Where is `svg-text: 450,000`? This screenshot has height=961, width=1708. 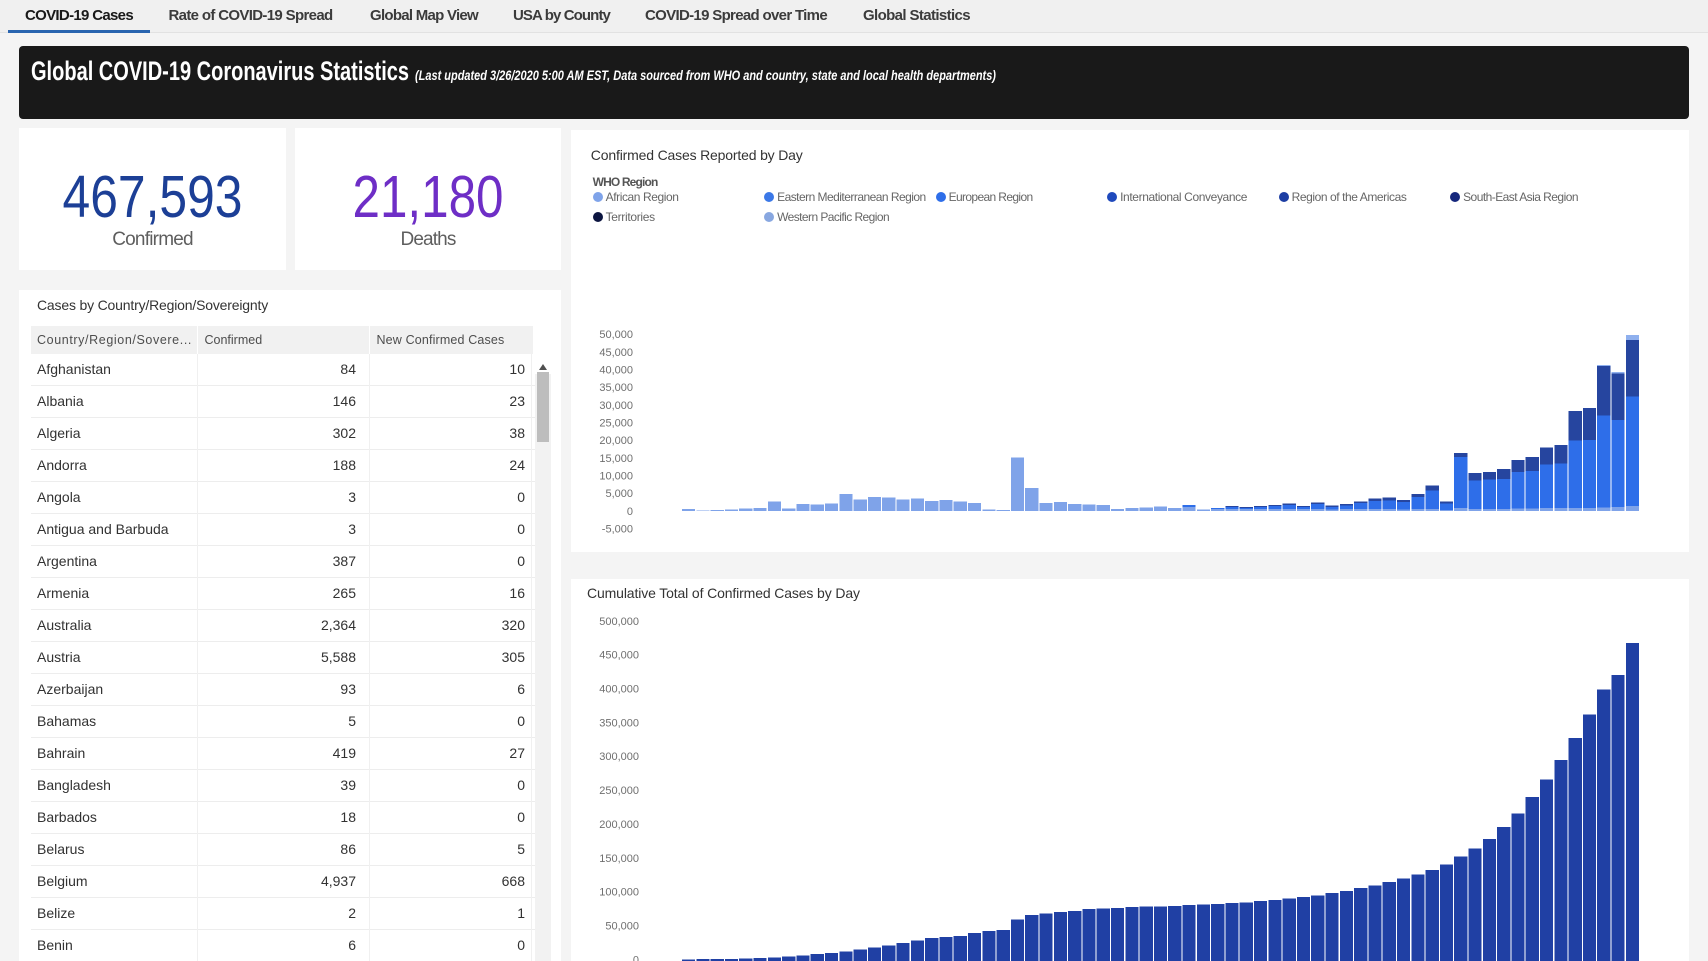 svg-text: 450,000 is located at coordinates (619, 656).